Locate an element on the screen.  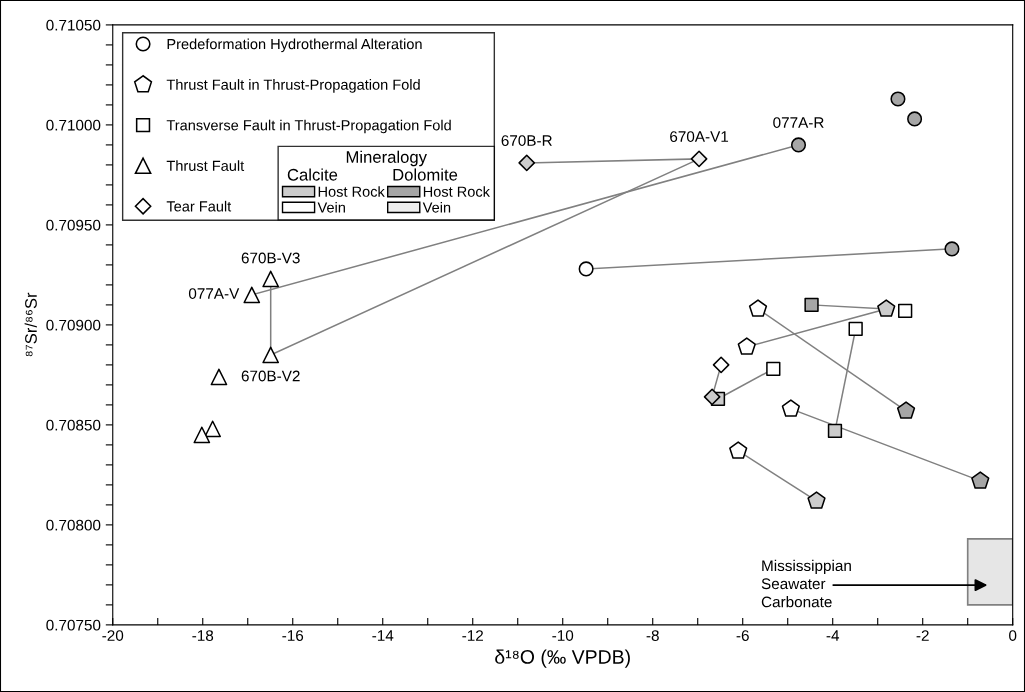
x-tick-label: -2 is located at coordinates (922, 635).